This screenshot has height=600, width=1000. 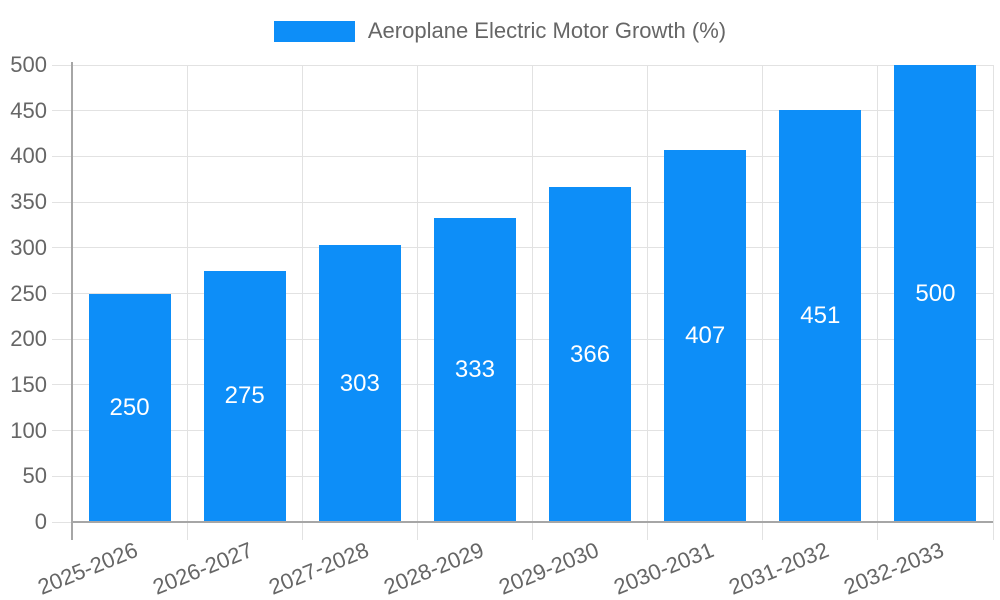 I want to click on y-tick-label: 250, so click(x=28, y=293).